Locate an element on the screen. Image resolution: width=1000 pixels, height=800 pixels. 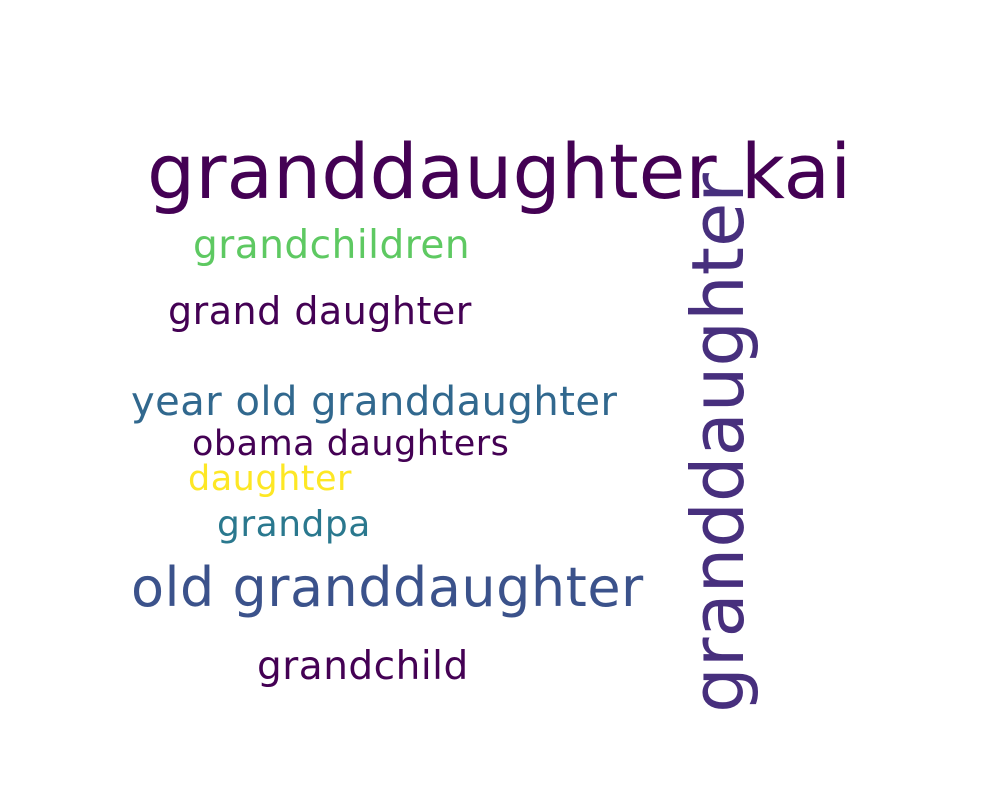
word-daughter: daughter is located at coordinates (270, 479).